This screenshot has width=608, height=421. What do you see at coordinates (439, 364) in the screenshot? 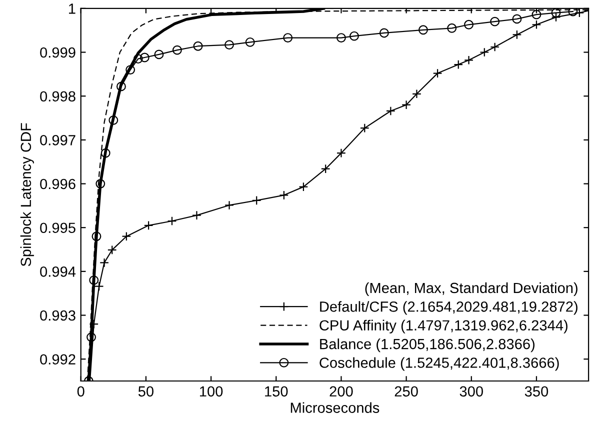
I see `legend-label: Coschedule (1.5245,422.401,8.3666)` at bounding box center [439, 364].